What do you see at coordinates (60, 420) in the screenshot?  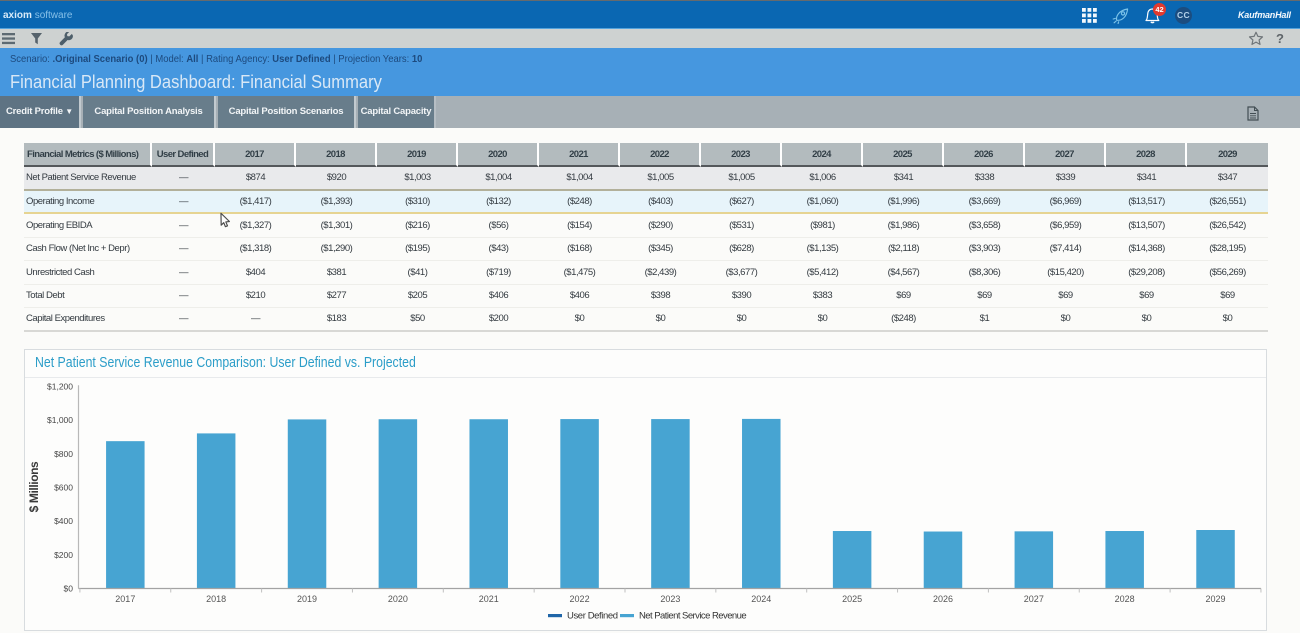 I see `svg-text: $1,000` at bounding box center [60, 420].